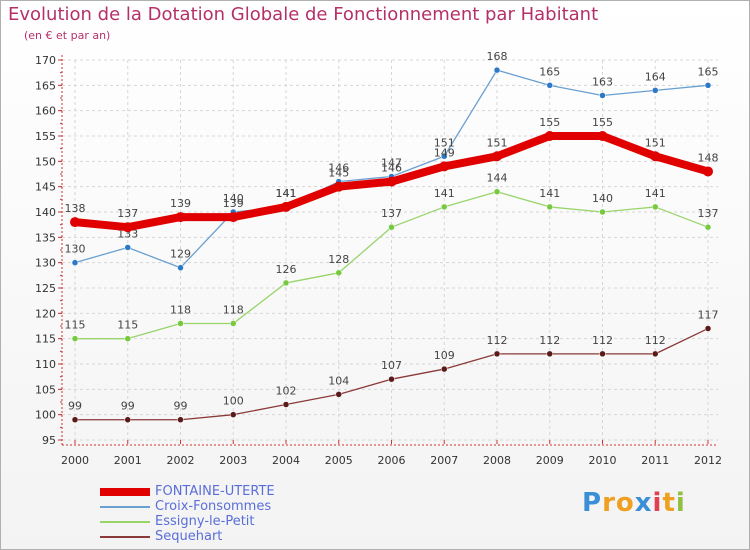 Image resolution: width=750 pixels, height=550 pixels. Describe the element at coordinates (338, 173) in the screenshot. I see `data-label-0: 145` at that location.